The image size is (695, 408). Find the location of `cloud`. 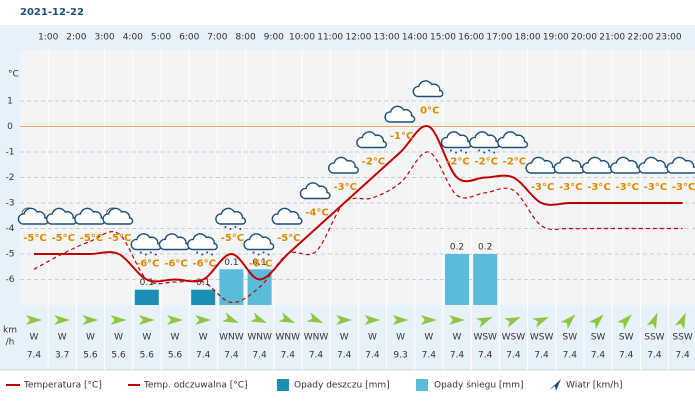

cloud is located at coordinates (400, 114).